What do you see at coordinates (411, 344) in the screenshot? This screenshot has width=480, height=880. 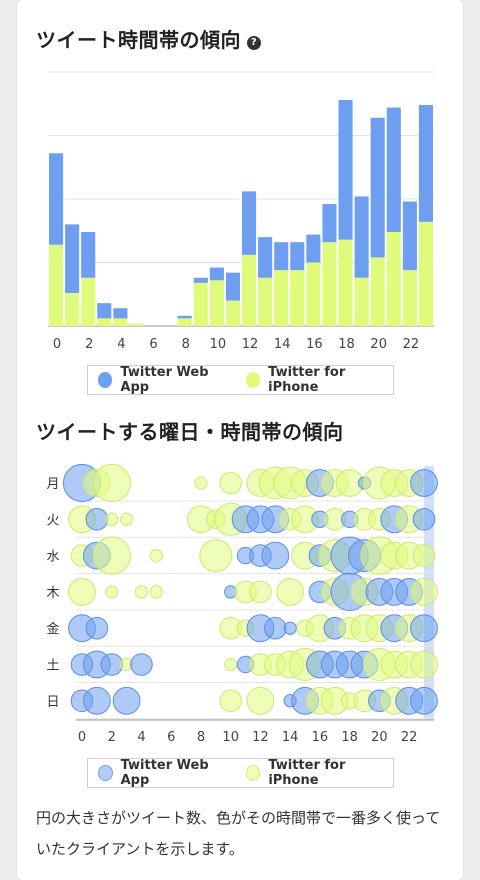 I see `x-tick-label: 22` at bounding box center [411, 344].